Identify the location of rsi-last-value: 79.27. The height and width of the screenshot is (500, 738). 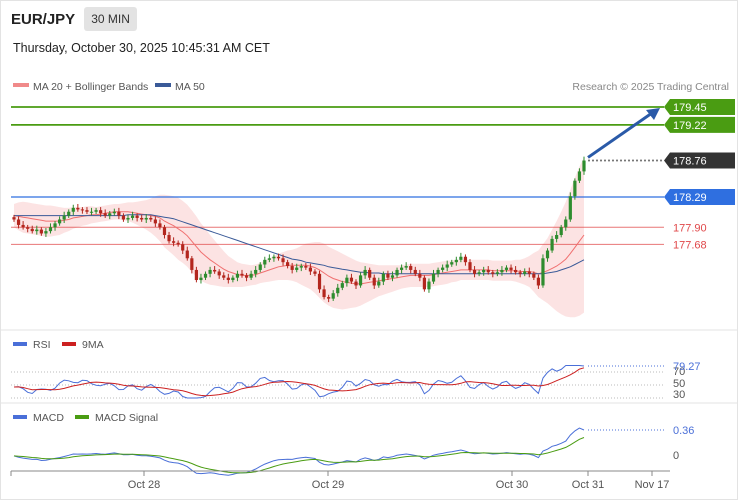
(687, 367).